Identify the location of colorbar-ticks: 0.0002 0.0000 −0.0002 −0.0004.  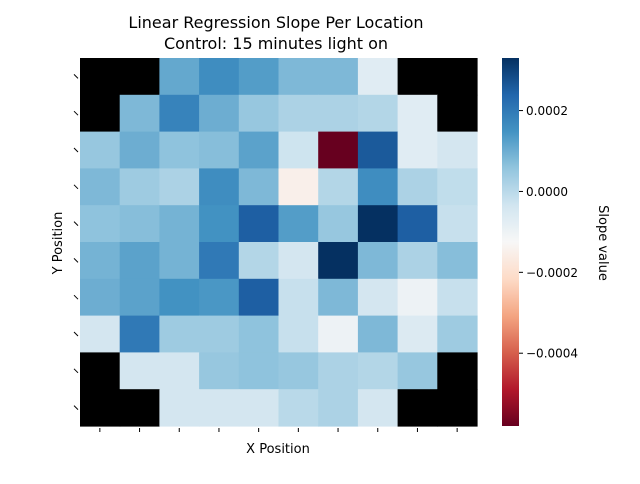
(548, 232).